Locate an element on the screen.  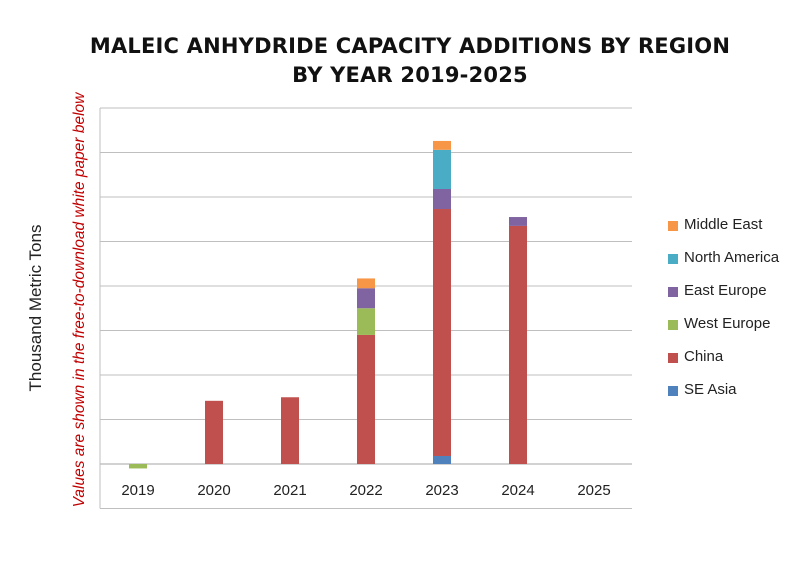
legend-item: North America is located at coordinates (733, 265).